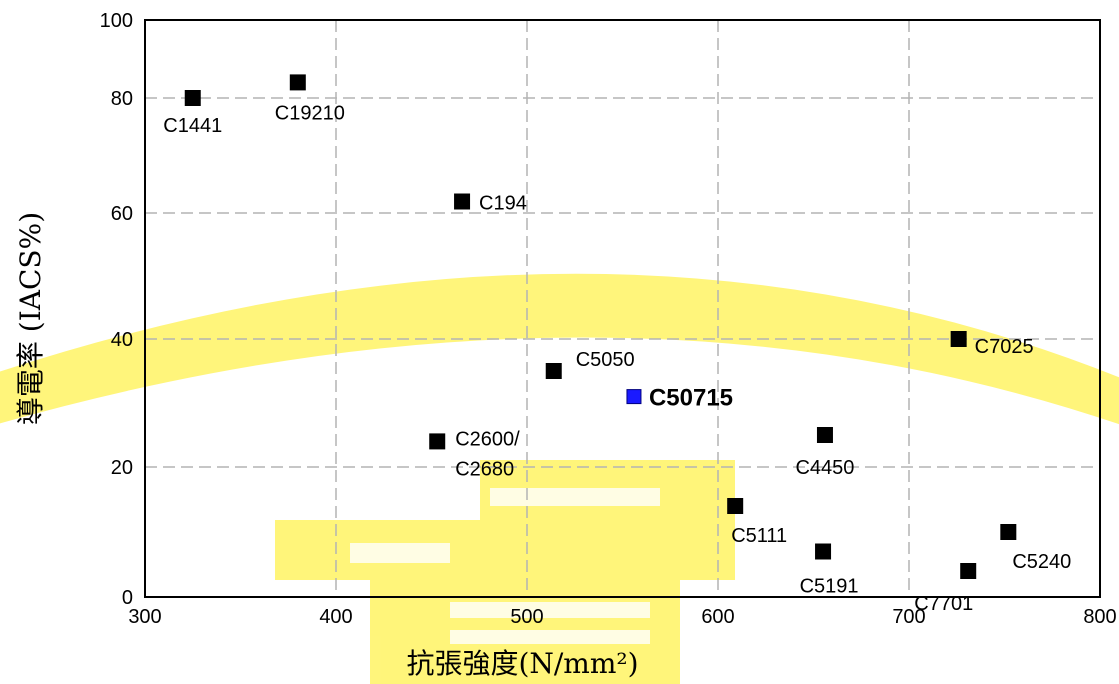 The image size is (1119, 684). What do you see at coordinates (335, 617) in the screenshot?
I see `x-tick-label: 400` at bounding box center [335, 617].